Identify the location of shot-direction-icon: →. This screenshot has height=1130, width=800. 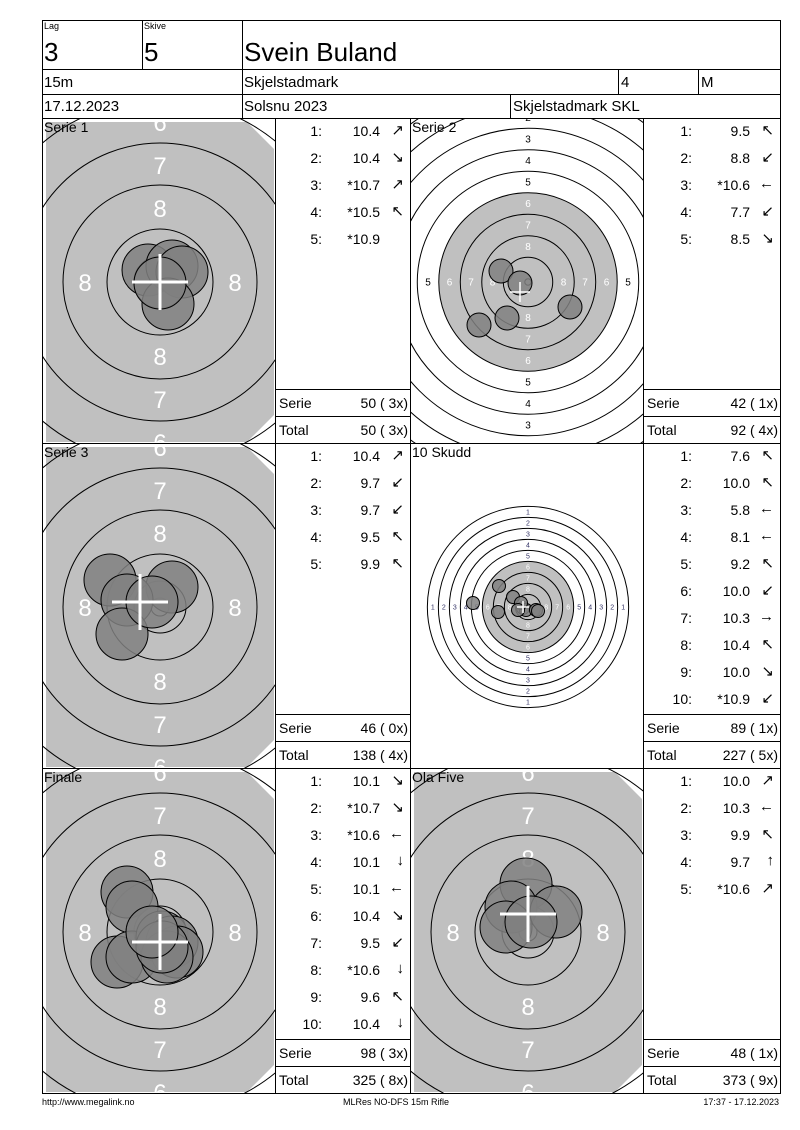
(766, 616).